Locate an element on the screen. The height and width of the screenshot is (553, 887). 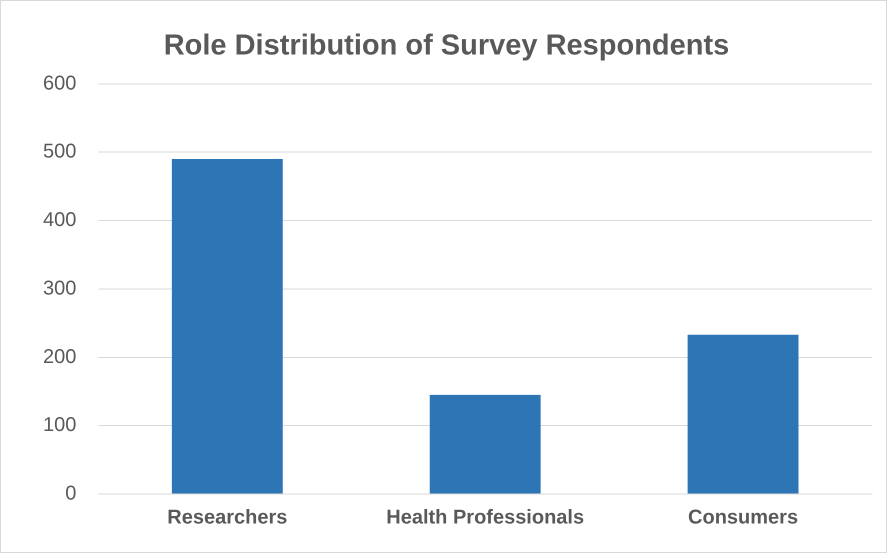
y-tick-label: 400 is located at coordinates (59, 220).